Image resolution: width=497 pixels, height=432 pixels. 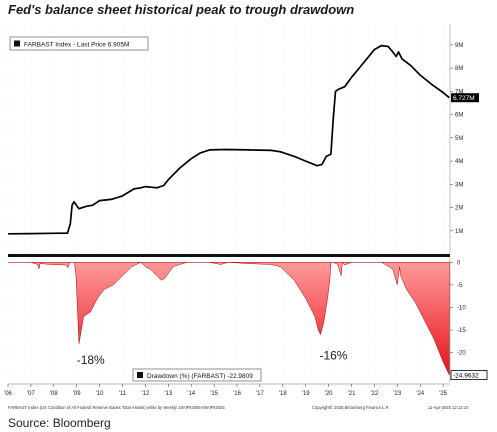 I want to click on x-tick-label: '25, so click(x=443, y=394).